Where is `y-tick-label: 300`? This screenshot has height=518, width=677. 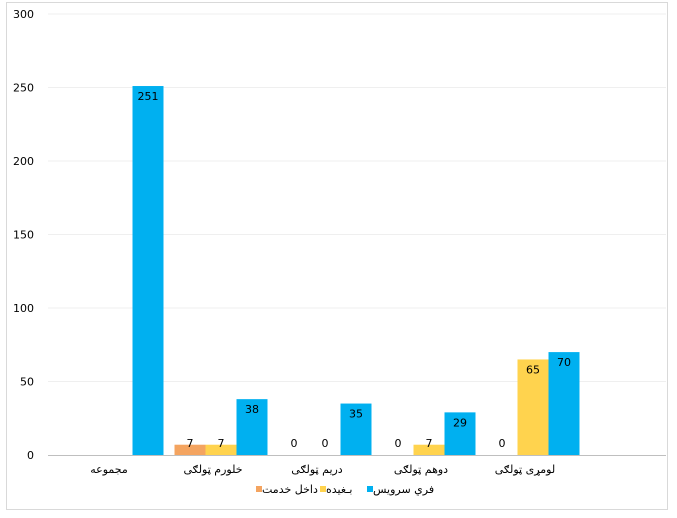 y-tick-label: 300 is located at coordinates (23, 14).